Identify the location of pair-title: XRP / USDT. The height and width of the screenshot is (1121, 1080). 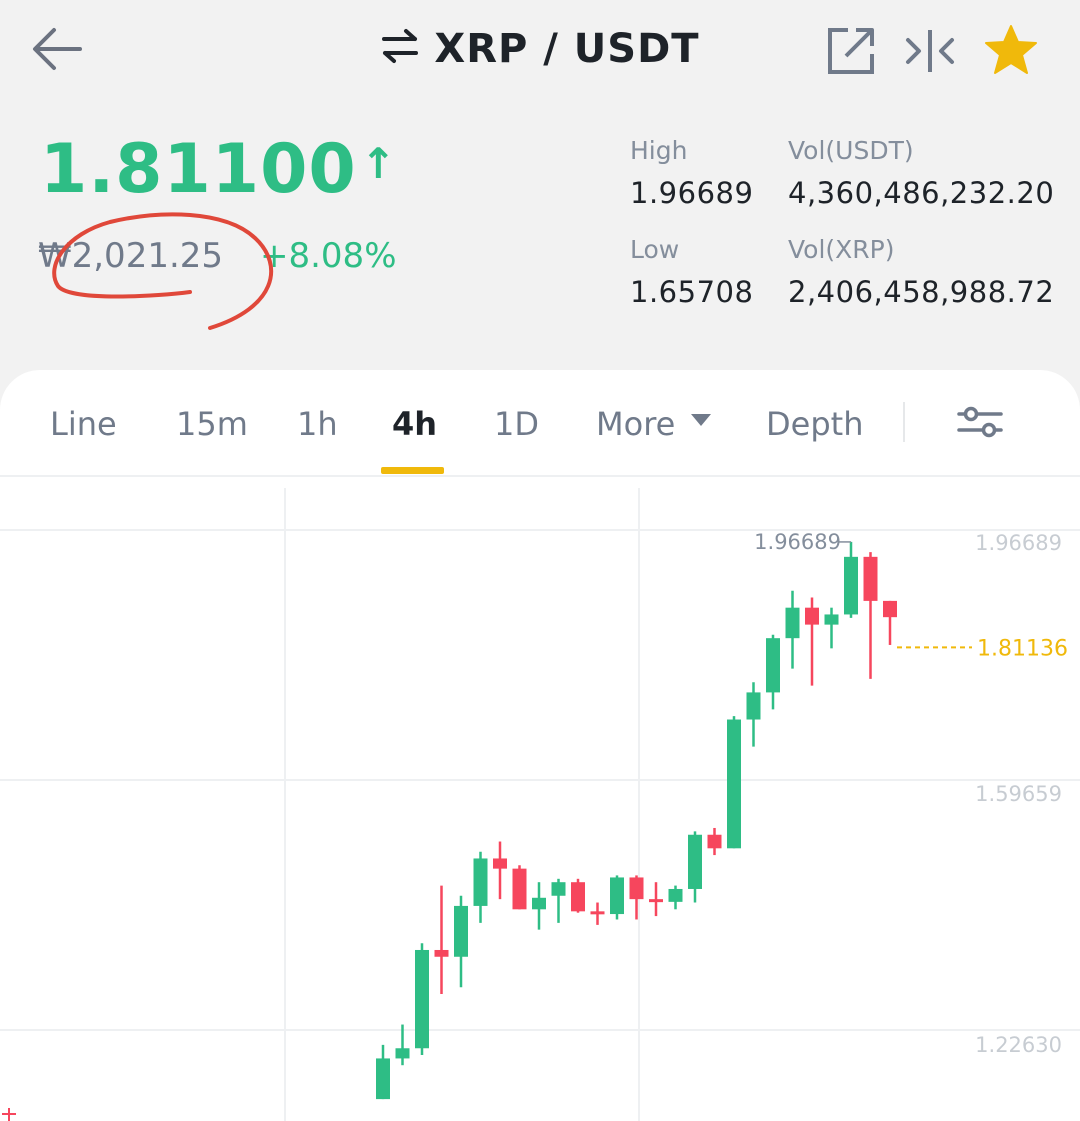
(540, 49).